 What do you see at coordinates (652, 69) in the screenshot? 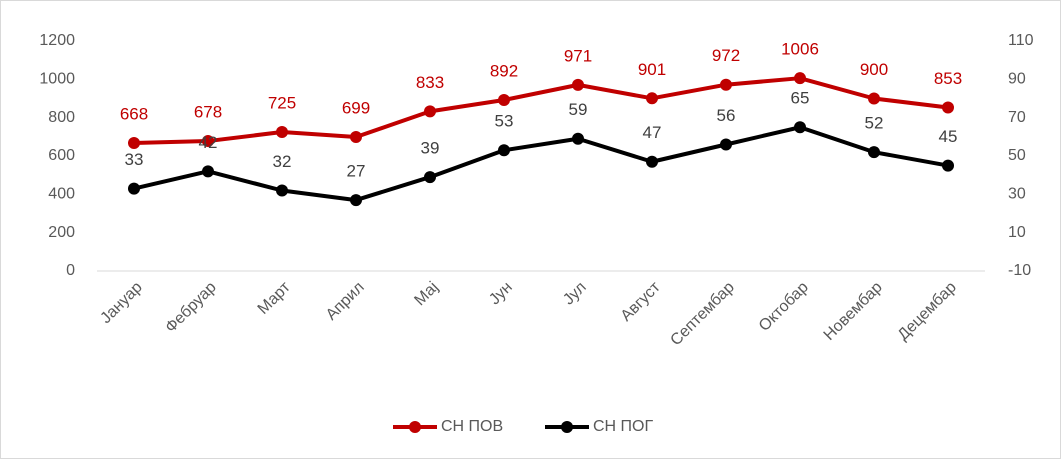
I see `data-label: 901` at bounding box center [652, 69].